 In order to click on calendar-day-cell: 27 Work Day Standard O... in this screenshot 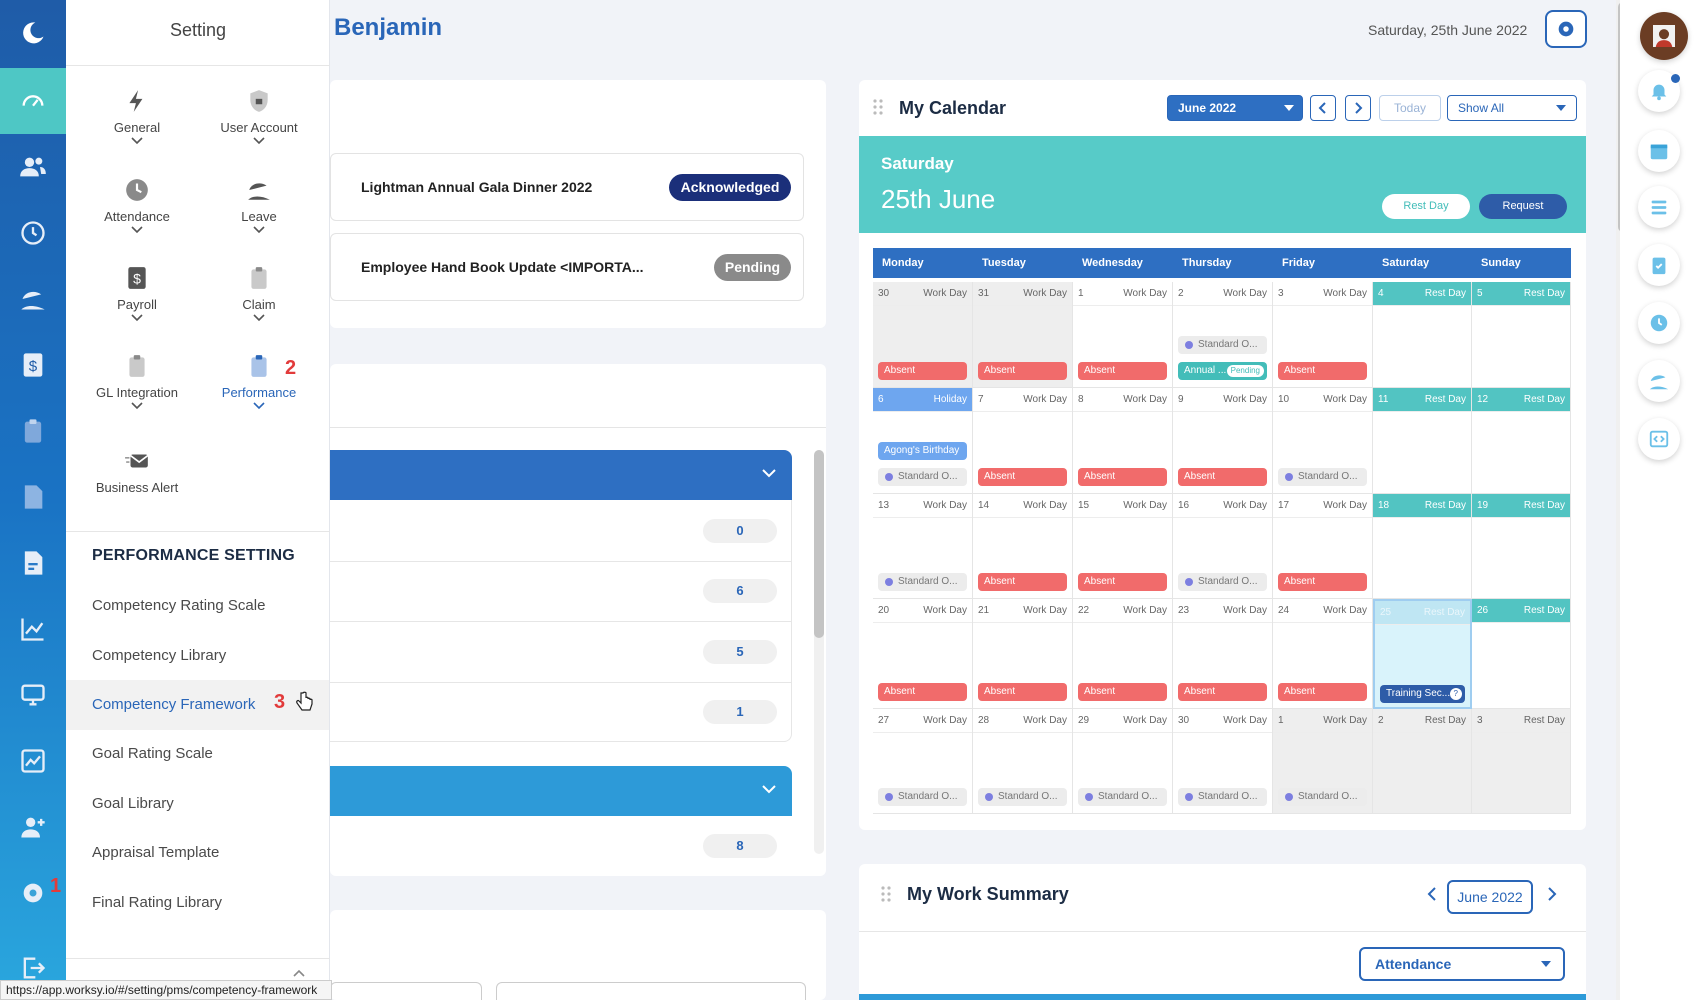, I will do `click(923, 761)`.